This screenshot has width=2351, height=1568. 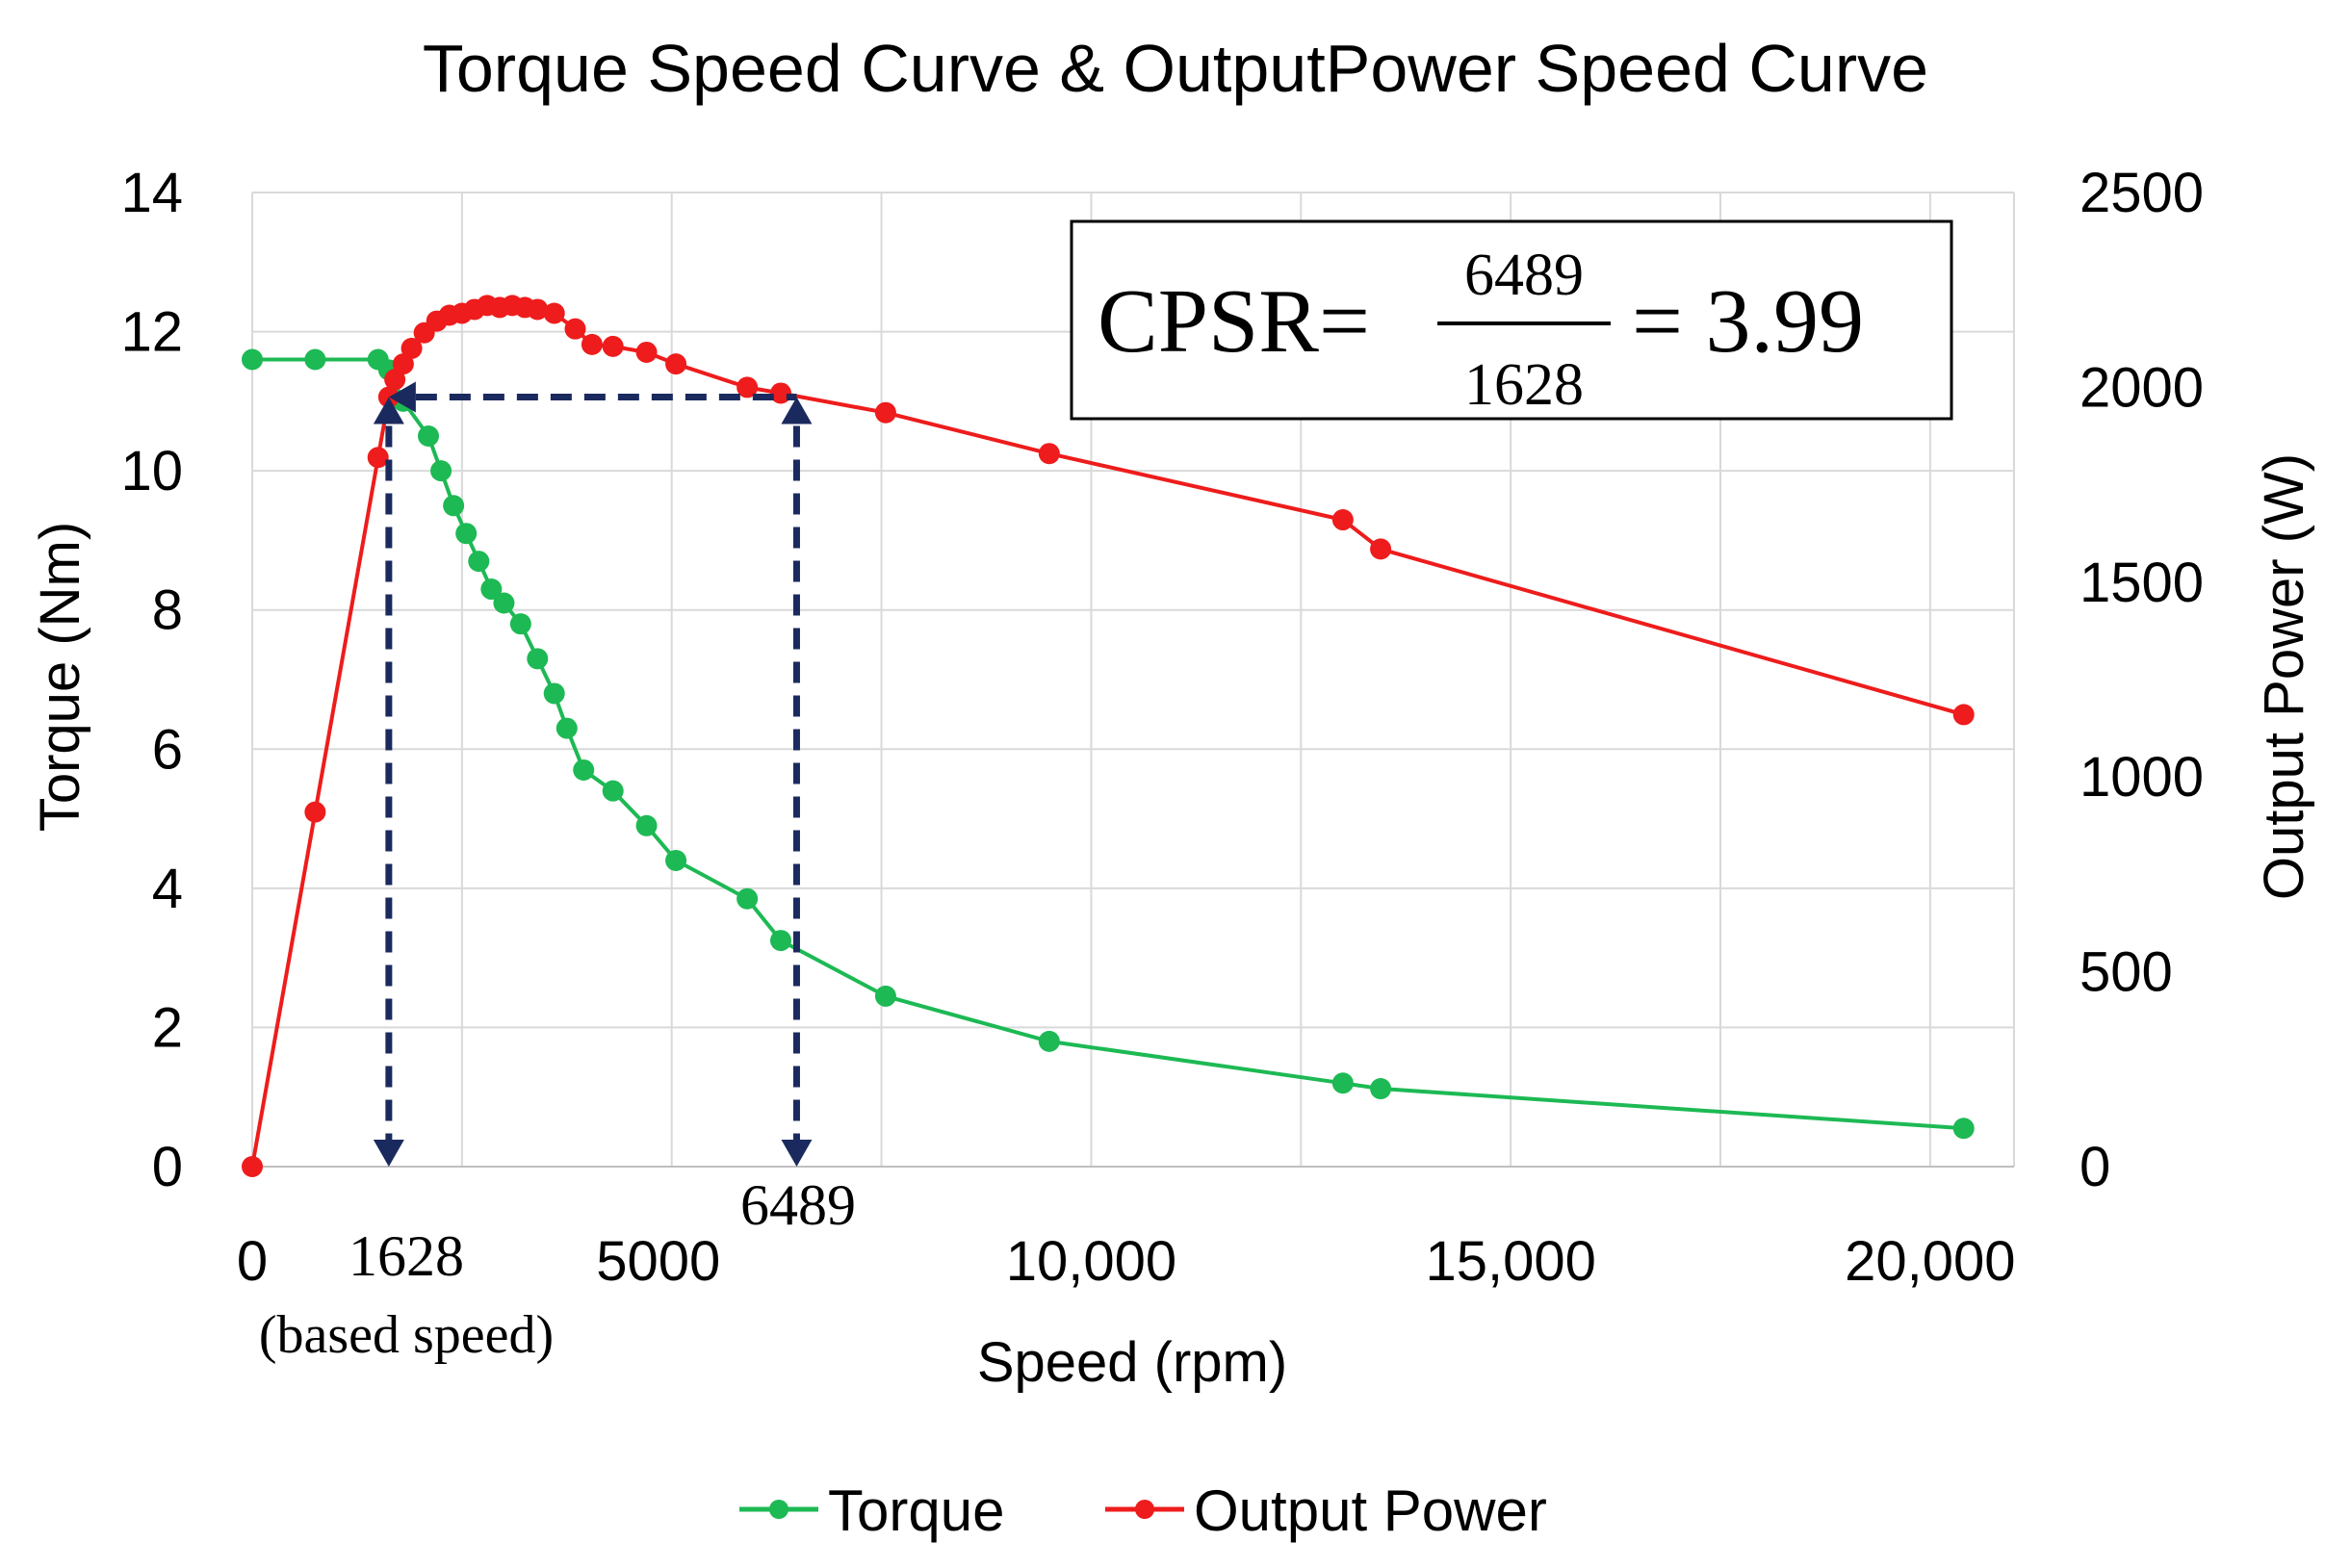 I want to click on y2-tick-label: 500, so click(x=2126, y=972).